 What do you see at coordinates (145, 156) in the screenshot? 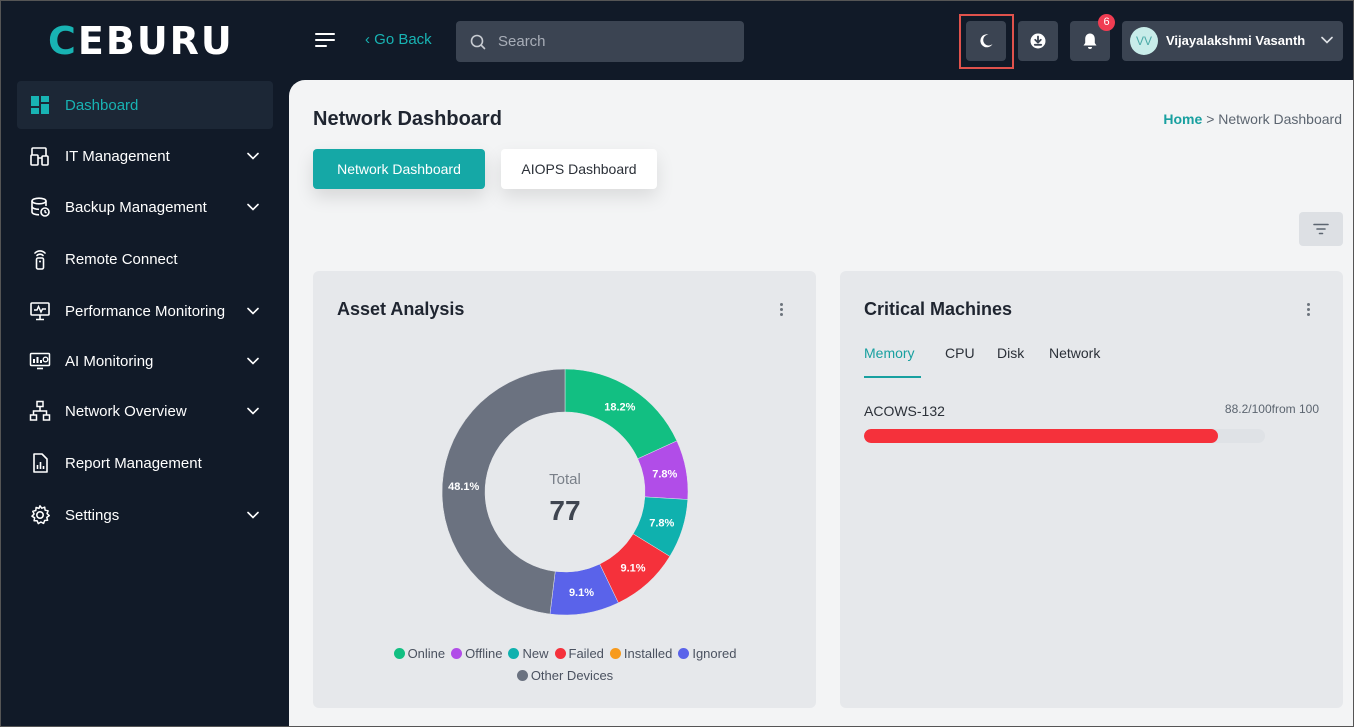
I see `sidebar-item-it-management: IT Management` at bounding box center [145, 156].